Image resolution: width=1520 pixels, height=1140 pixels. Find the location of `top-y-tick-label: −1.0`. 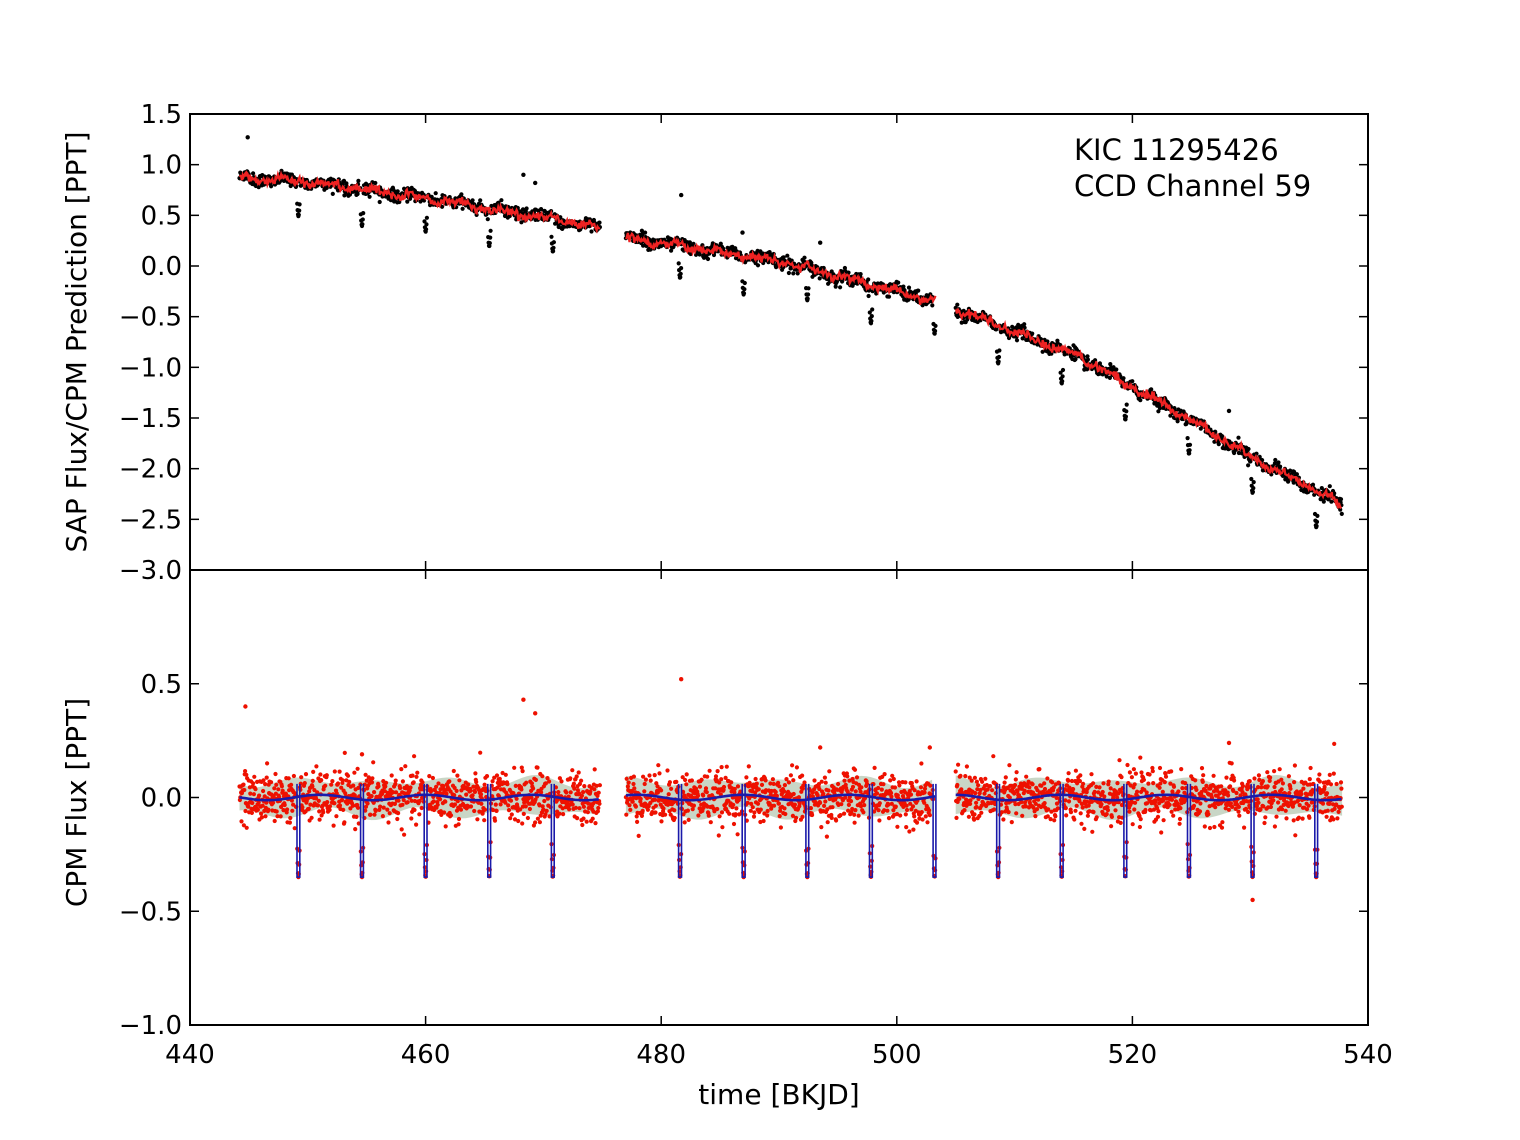

top-y-tick-label: −1.0 is located at coordinates (150, 368).